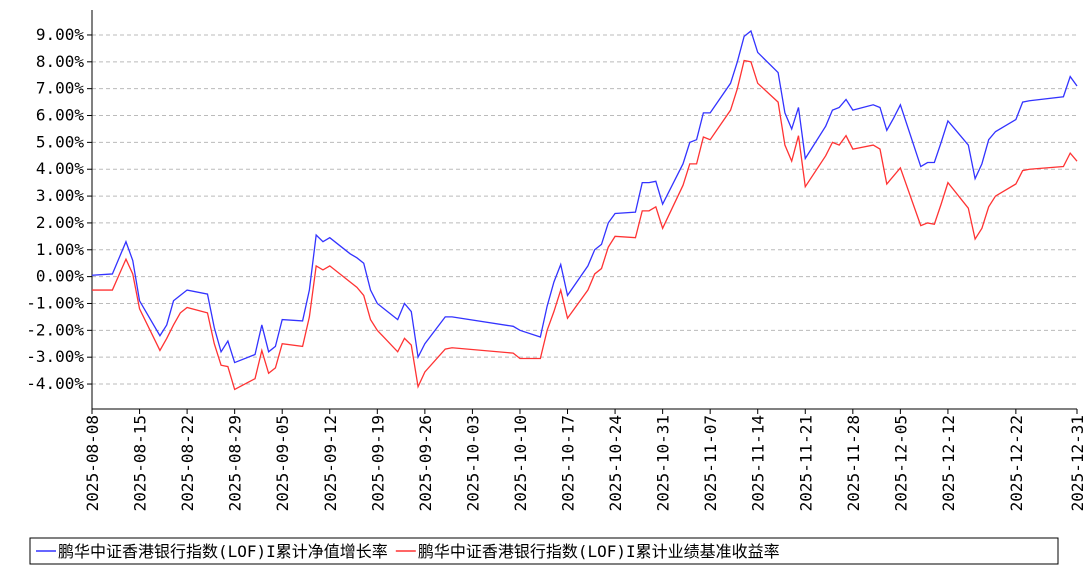 This screenshot has width=1089, height=569. I want to click on x-tick-label: 2025-09-26, so click(425, 463).